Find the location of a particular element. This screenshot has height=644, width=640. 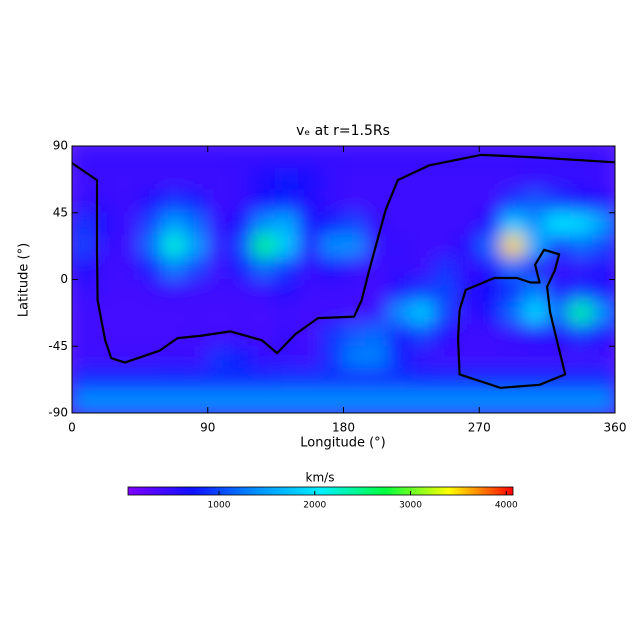

colorbar-tick-label: 4000 is located at coordinates (506, 506).